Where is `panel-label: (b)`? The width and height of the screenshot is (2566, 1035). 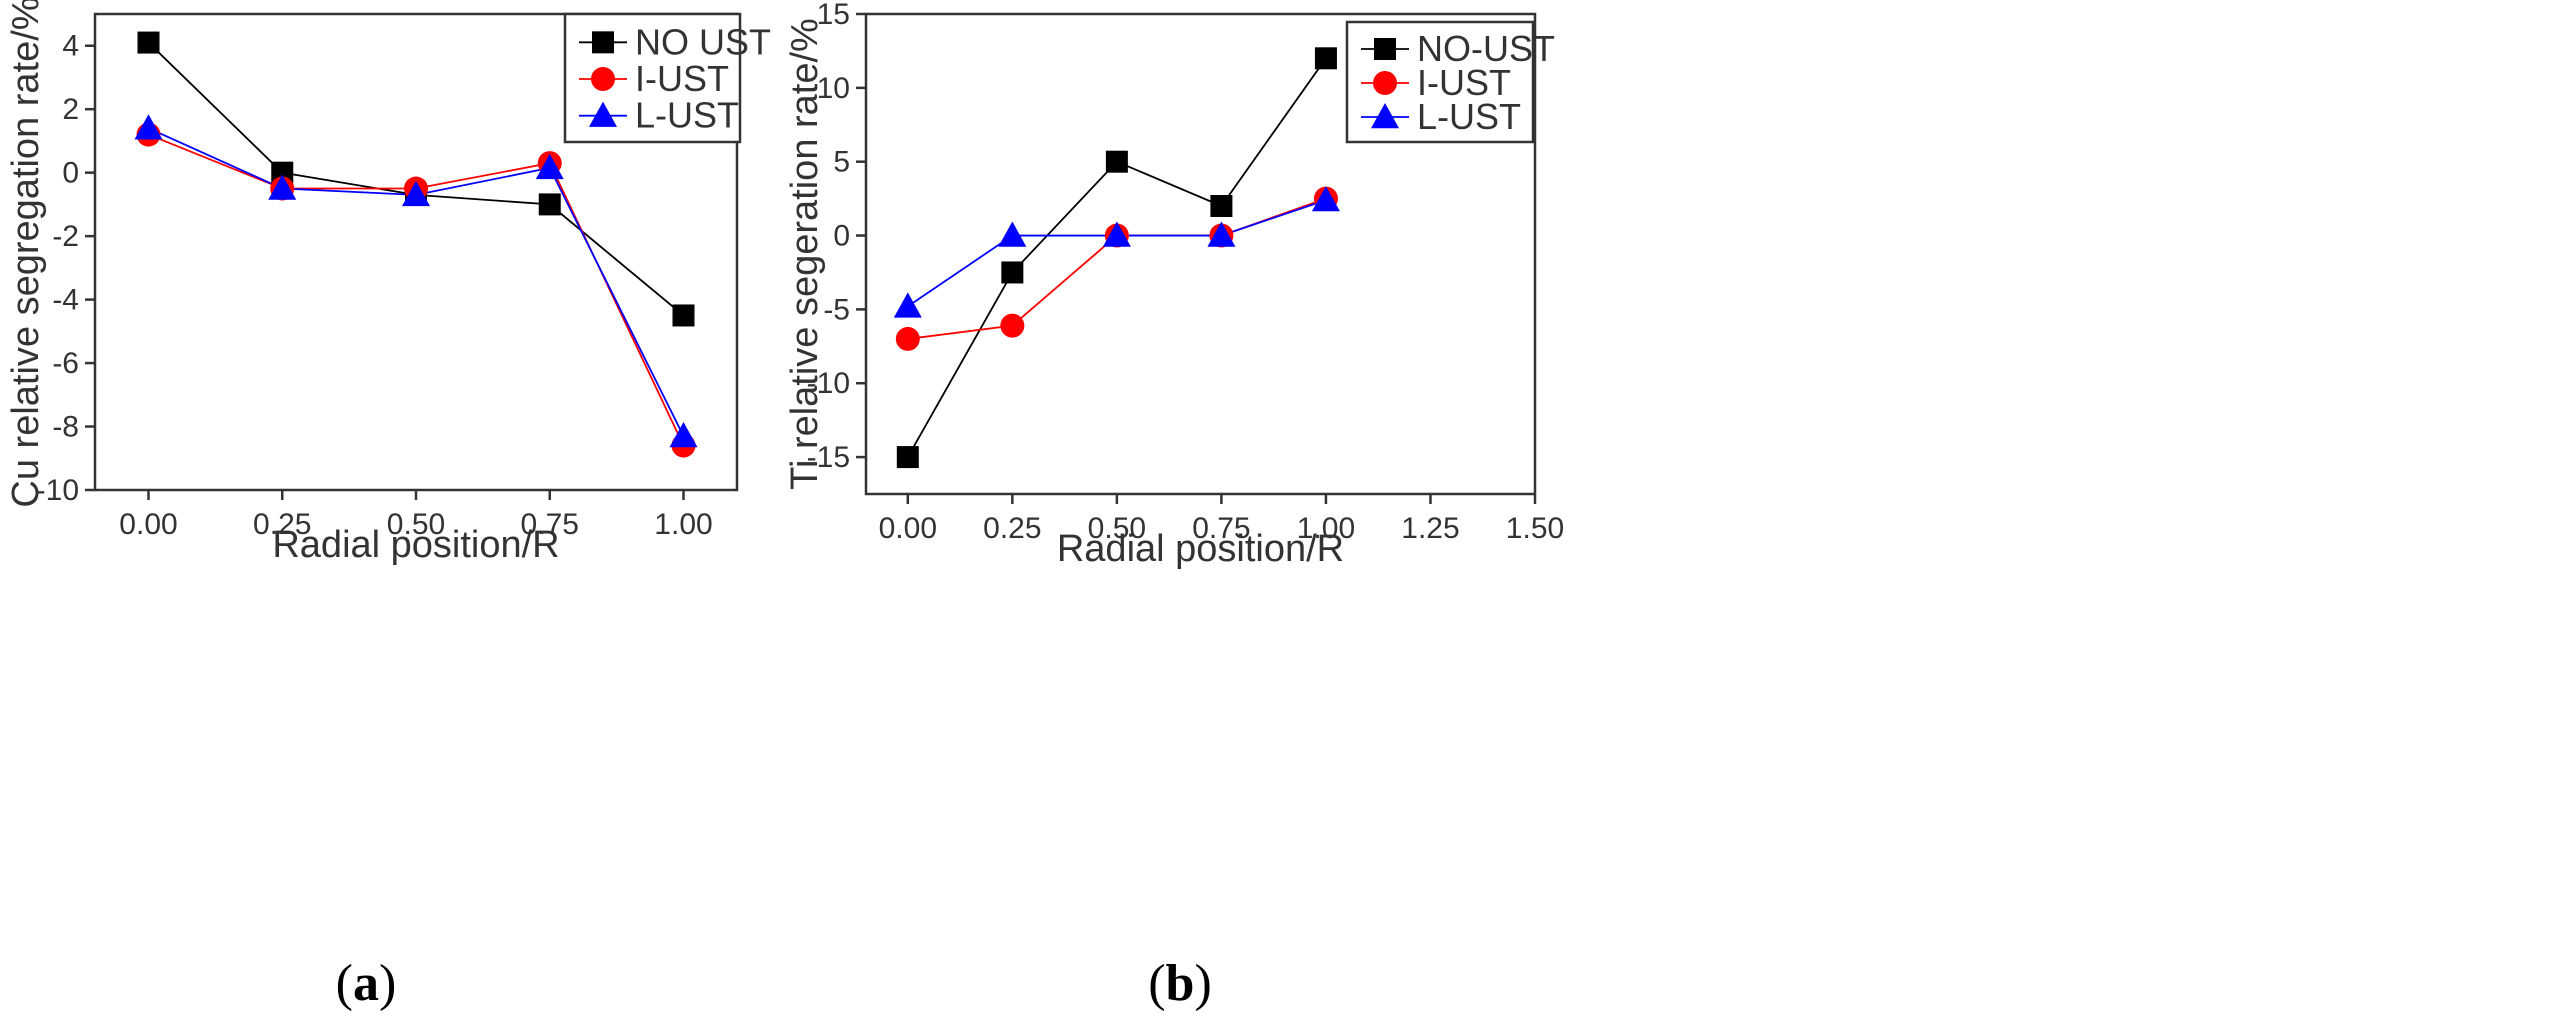
panel-label: (b) is located at coordinates (1180, 983).